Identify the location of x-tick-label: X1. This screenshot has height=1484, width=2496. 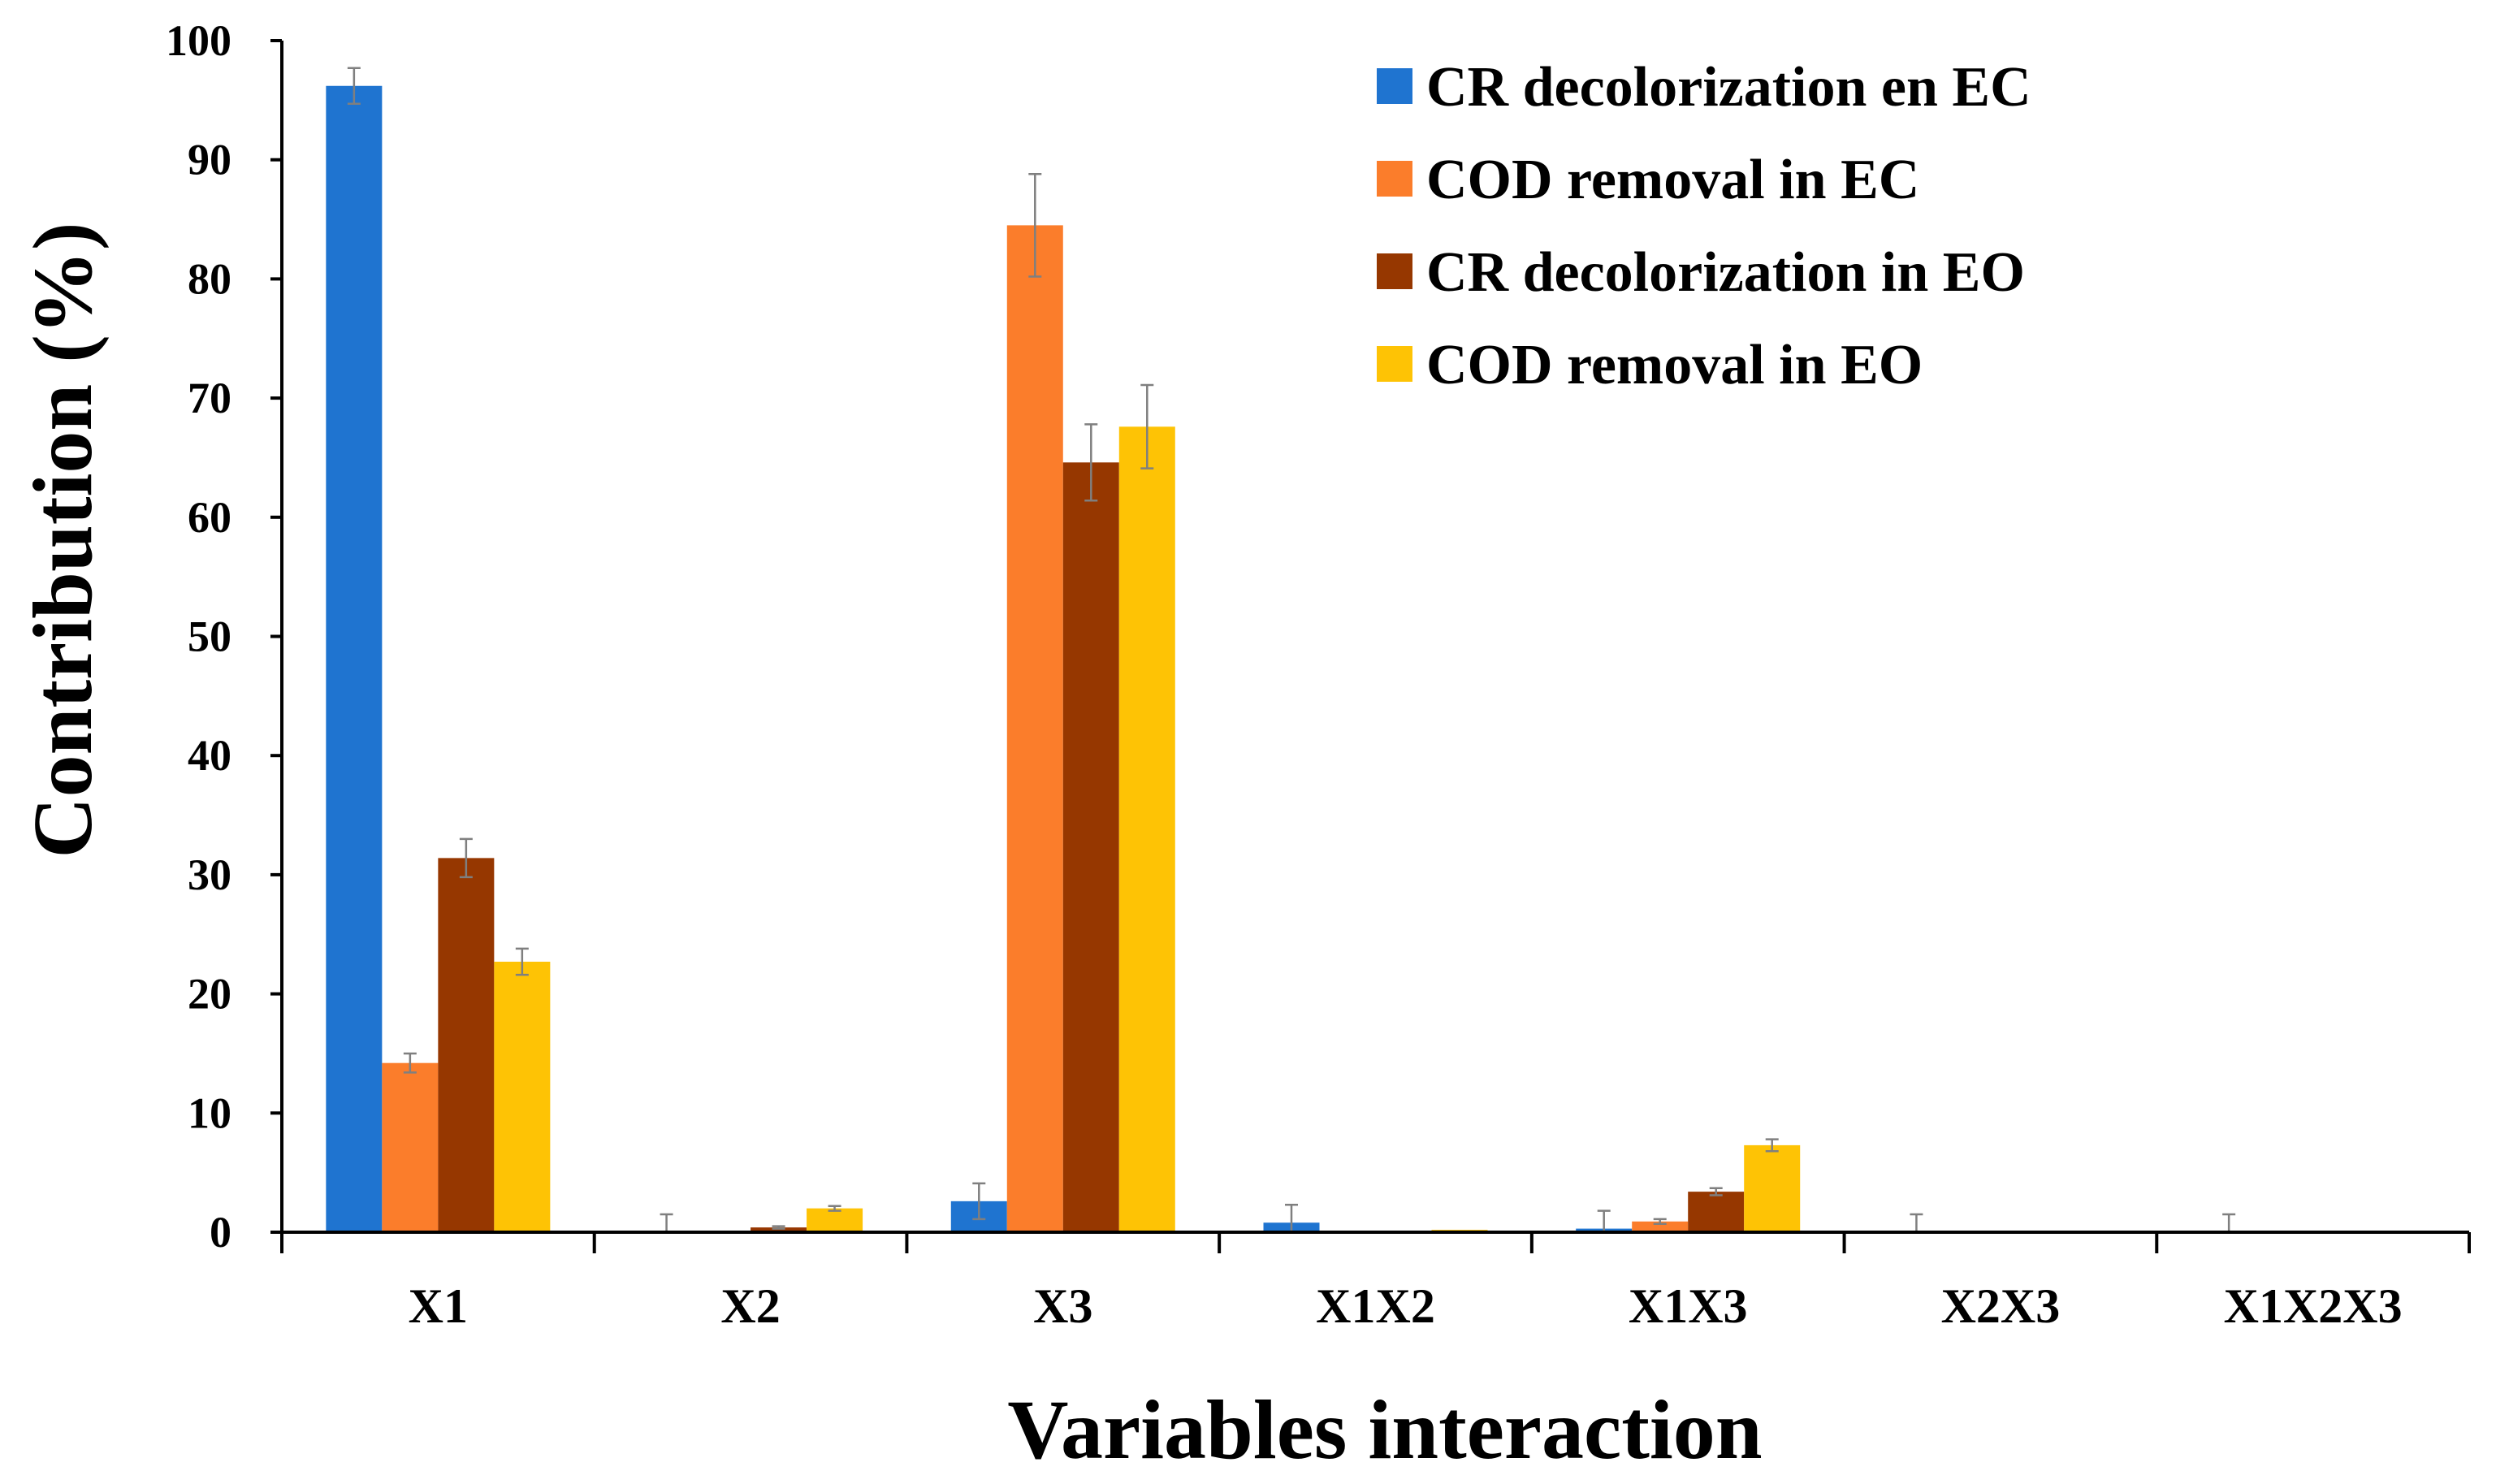
(438, 1306).